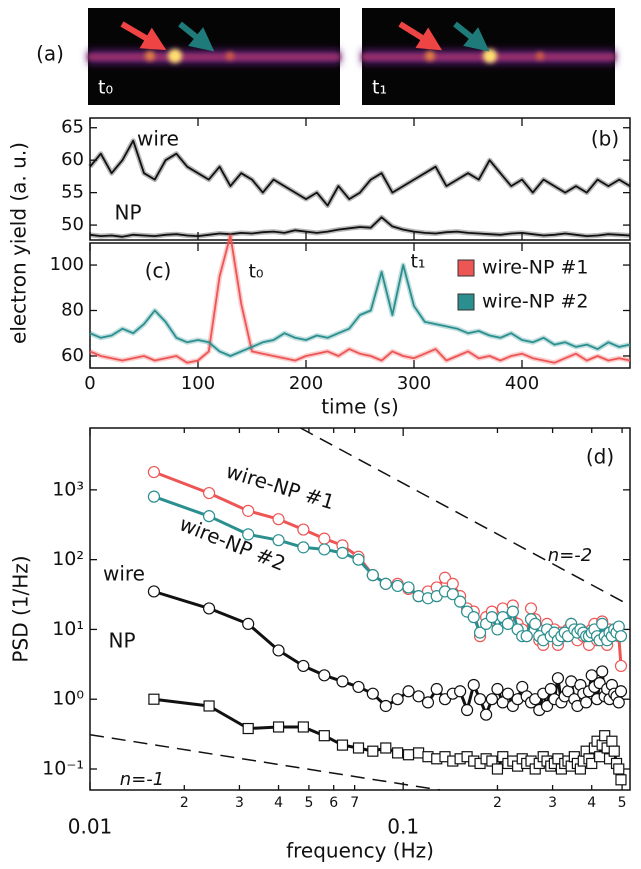 The height and width of the screenshot is (869, 641). Describe the element at coordinates (142, 779) in the screenshot. I see `reference-label: n=-1` at that location.